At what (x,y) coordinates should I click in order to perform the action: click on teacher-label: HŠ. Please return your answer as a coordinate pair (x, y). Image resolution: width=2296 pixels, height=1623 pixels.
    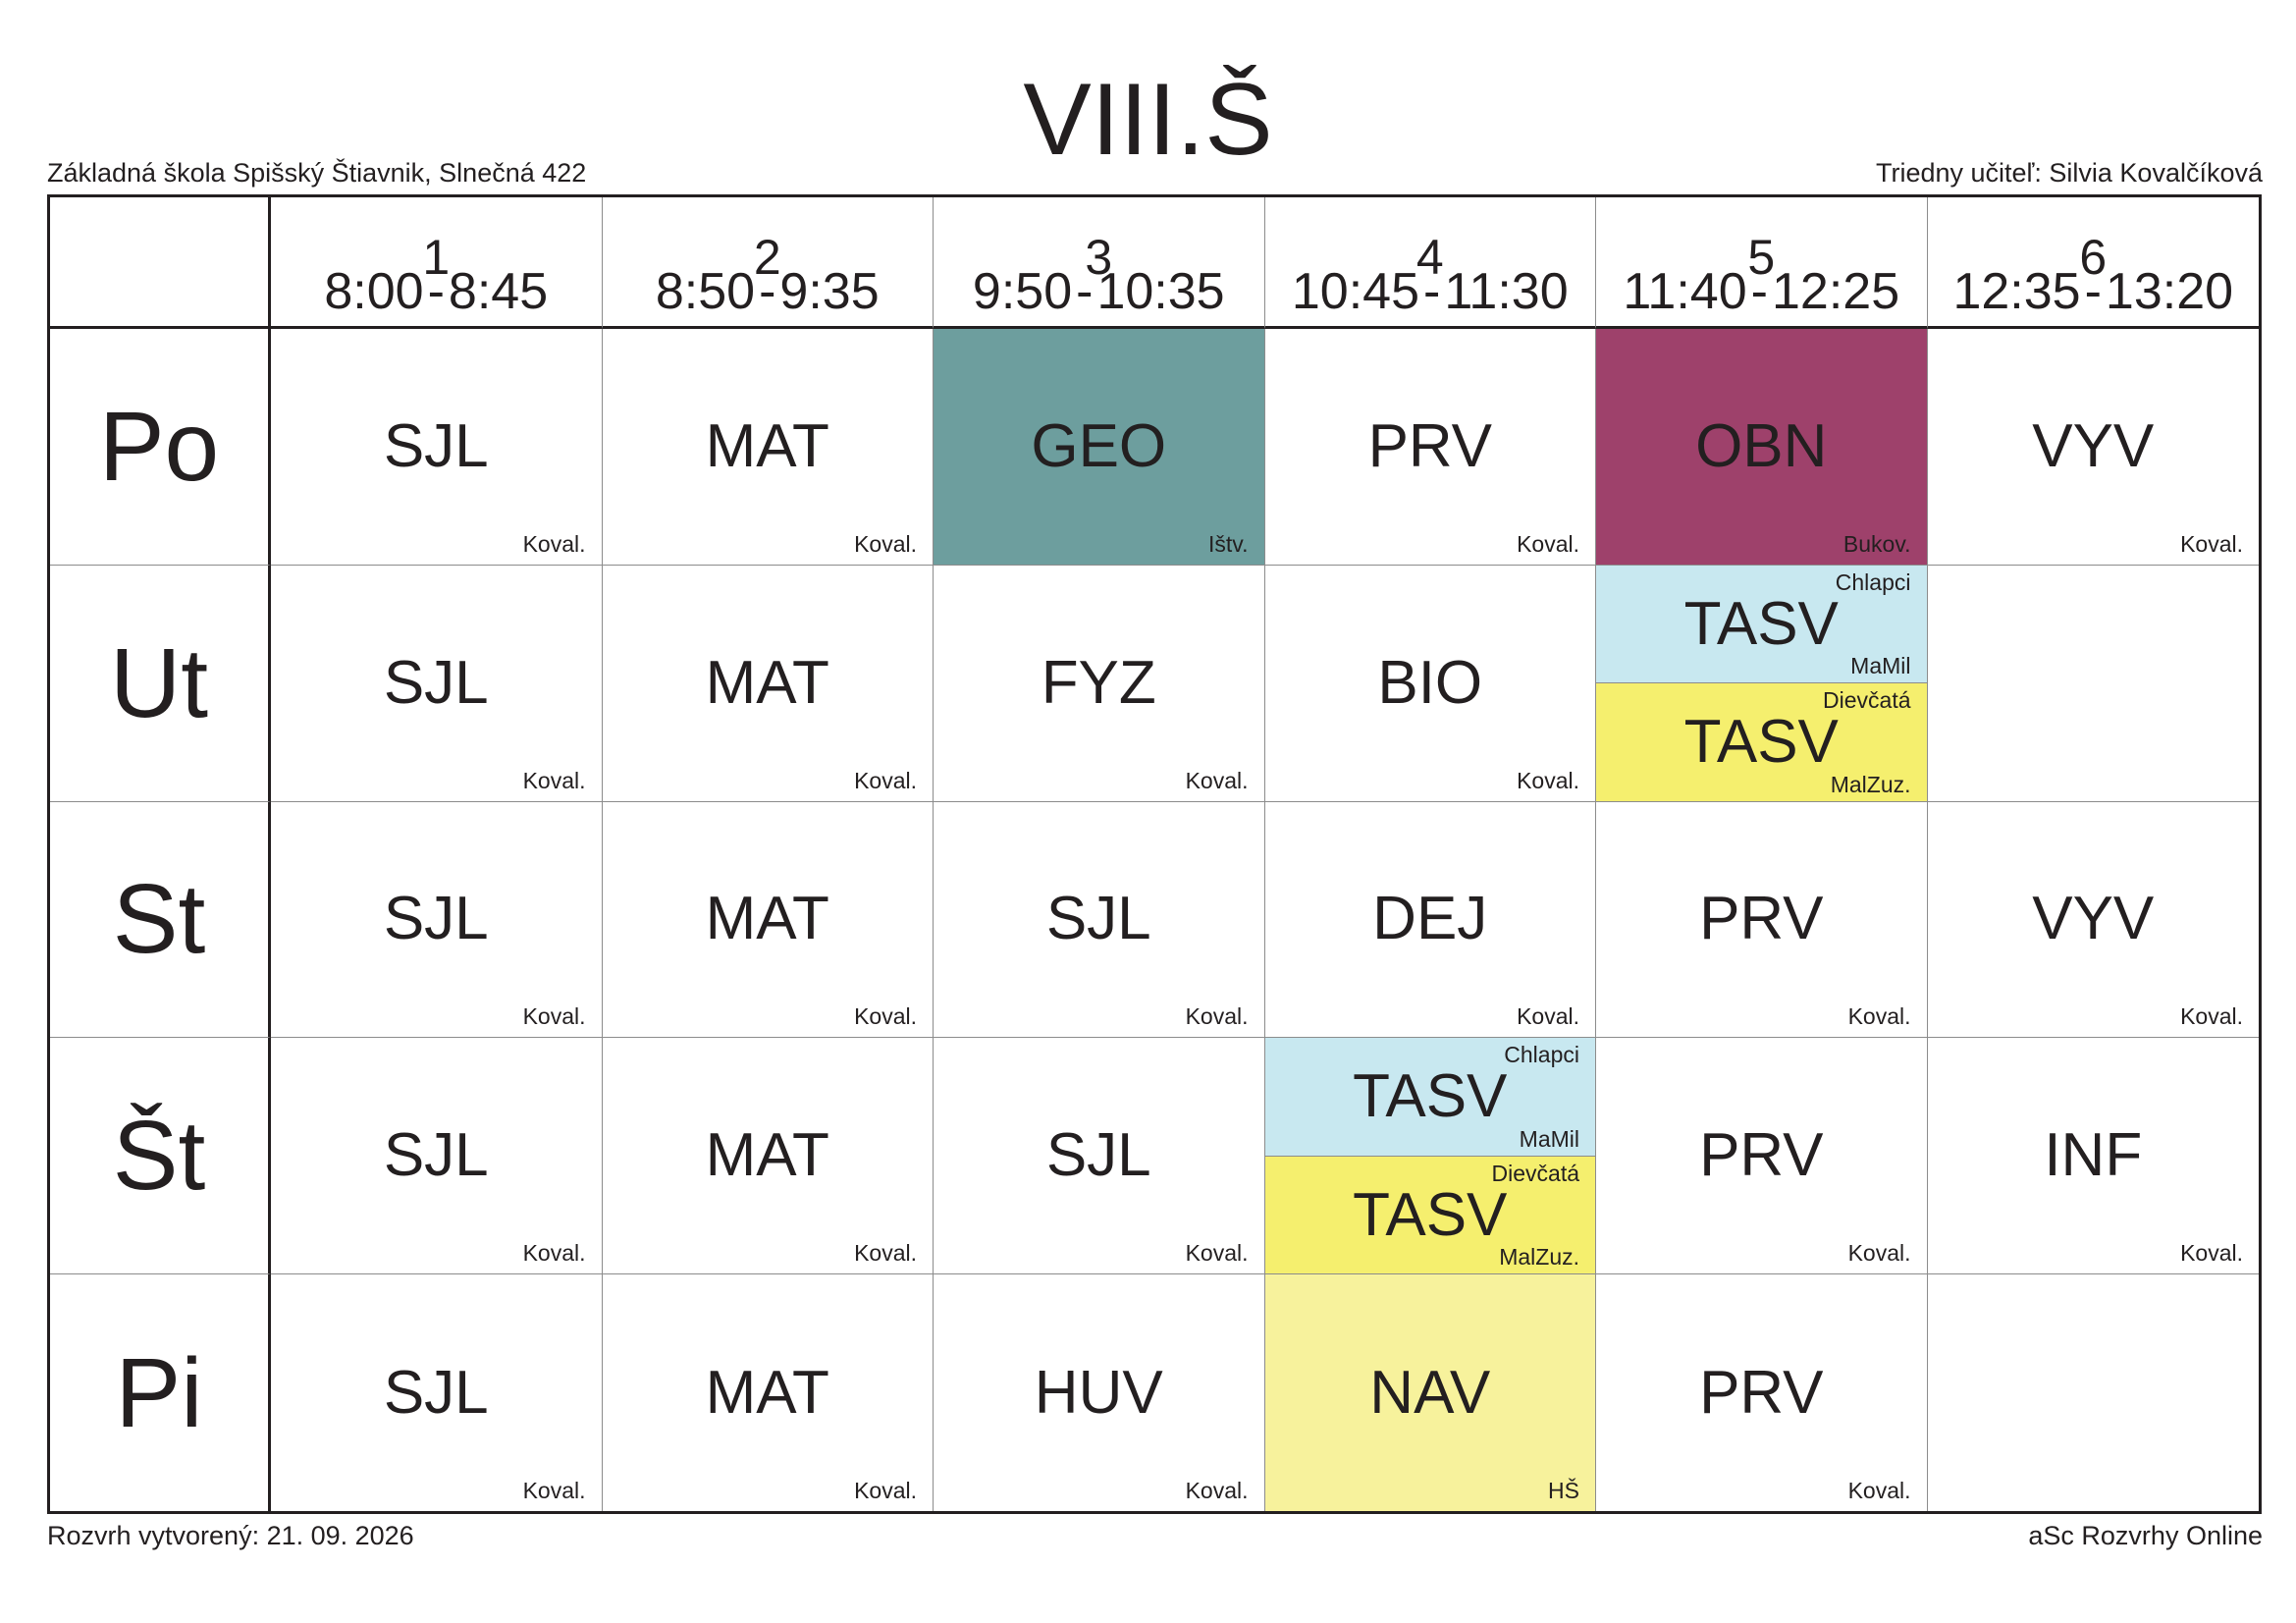
    Looking at the image, I should click on (1564, 1490).